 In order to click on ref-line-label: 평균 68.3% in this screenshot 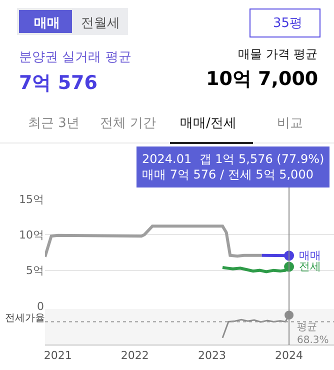, I will do `click(313, 334)`.